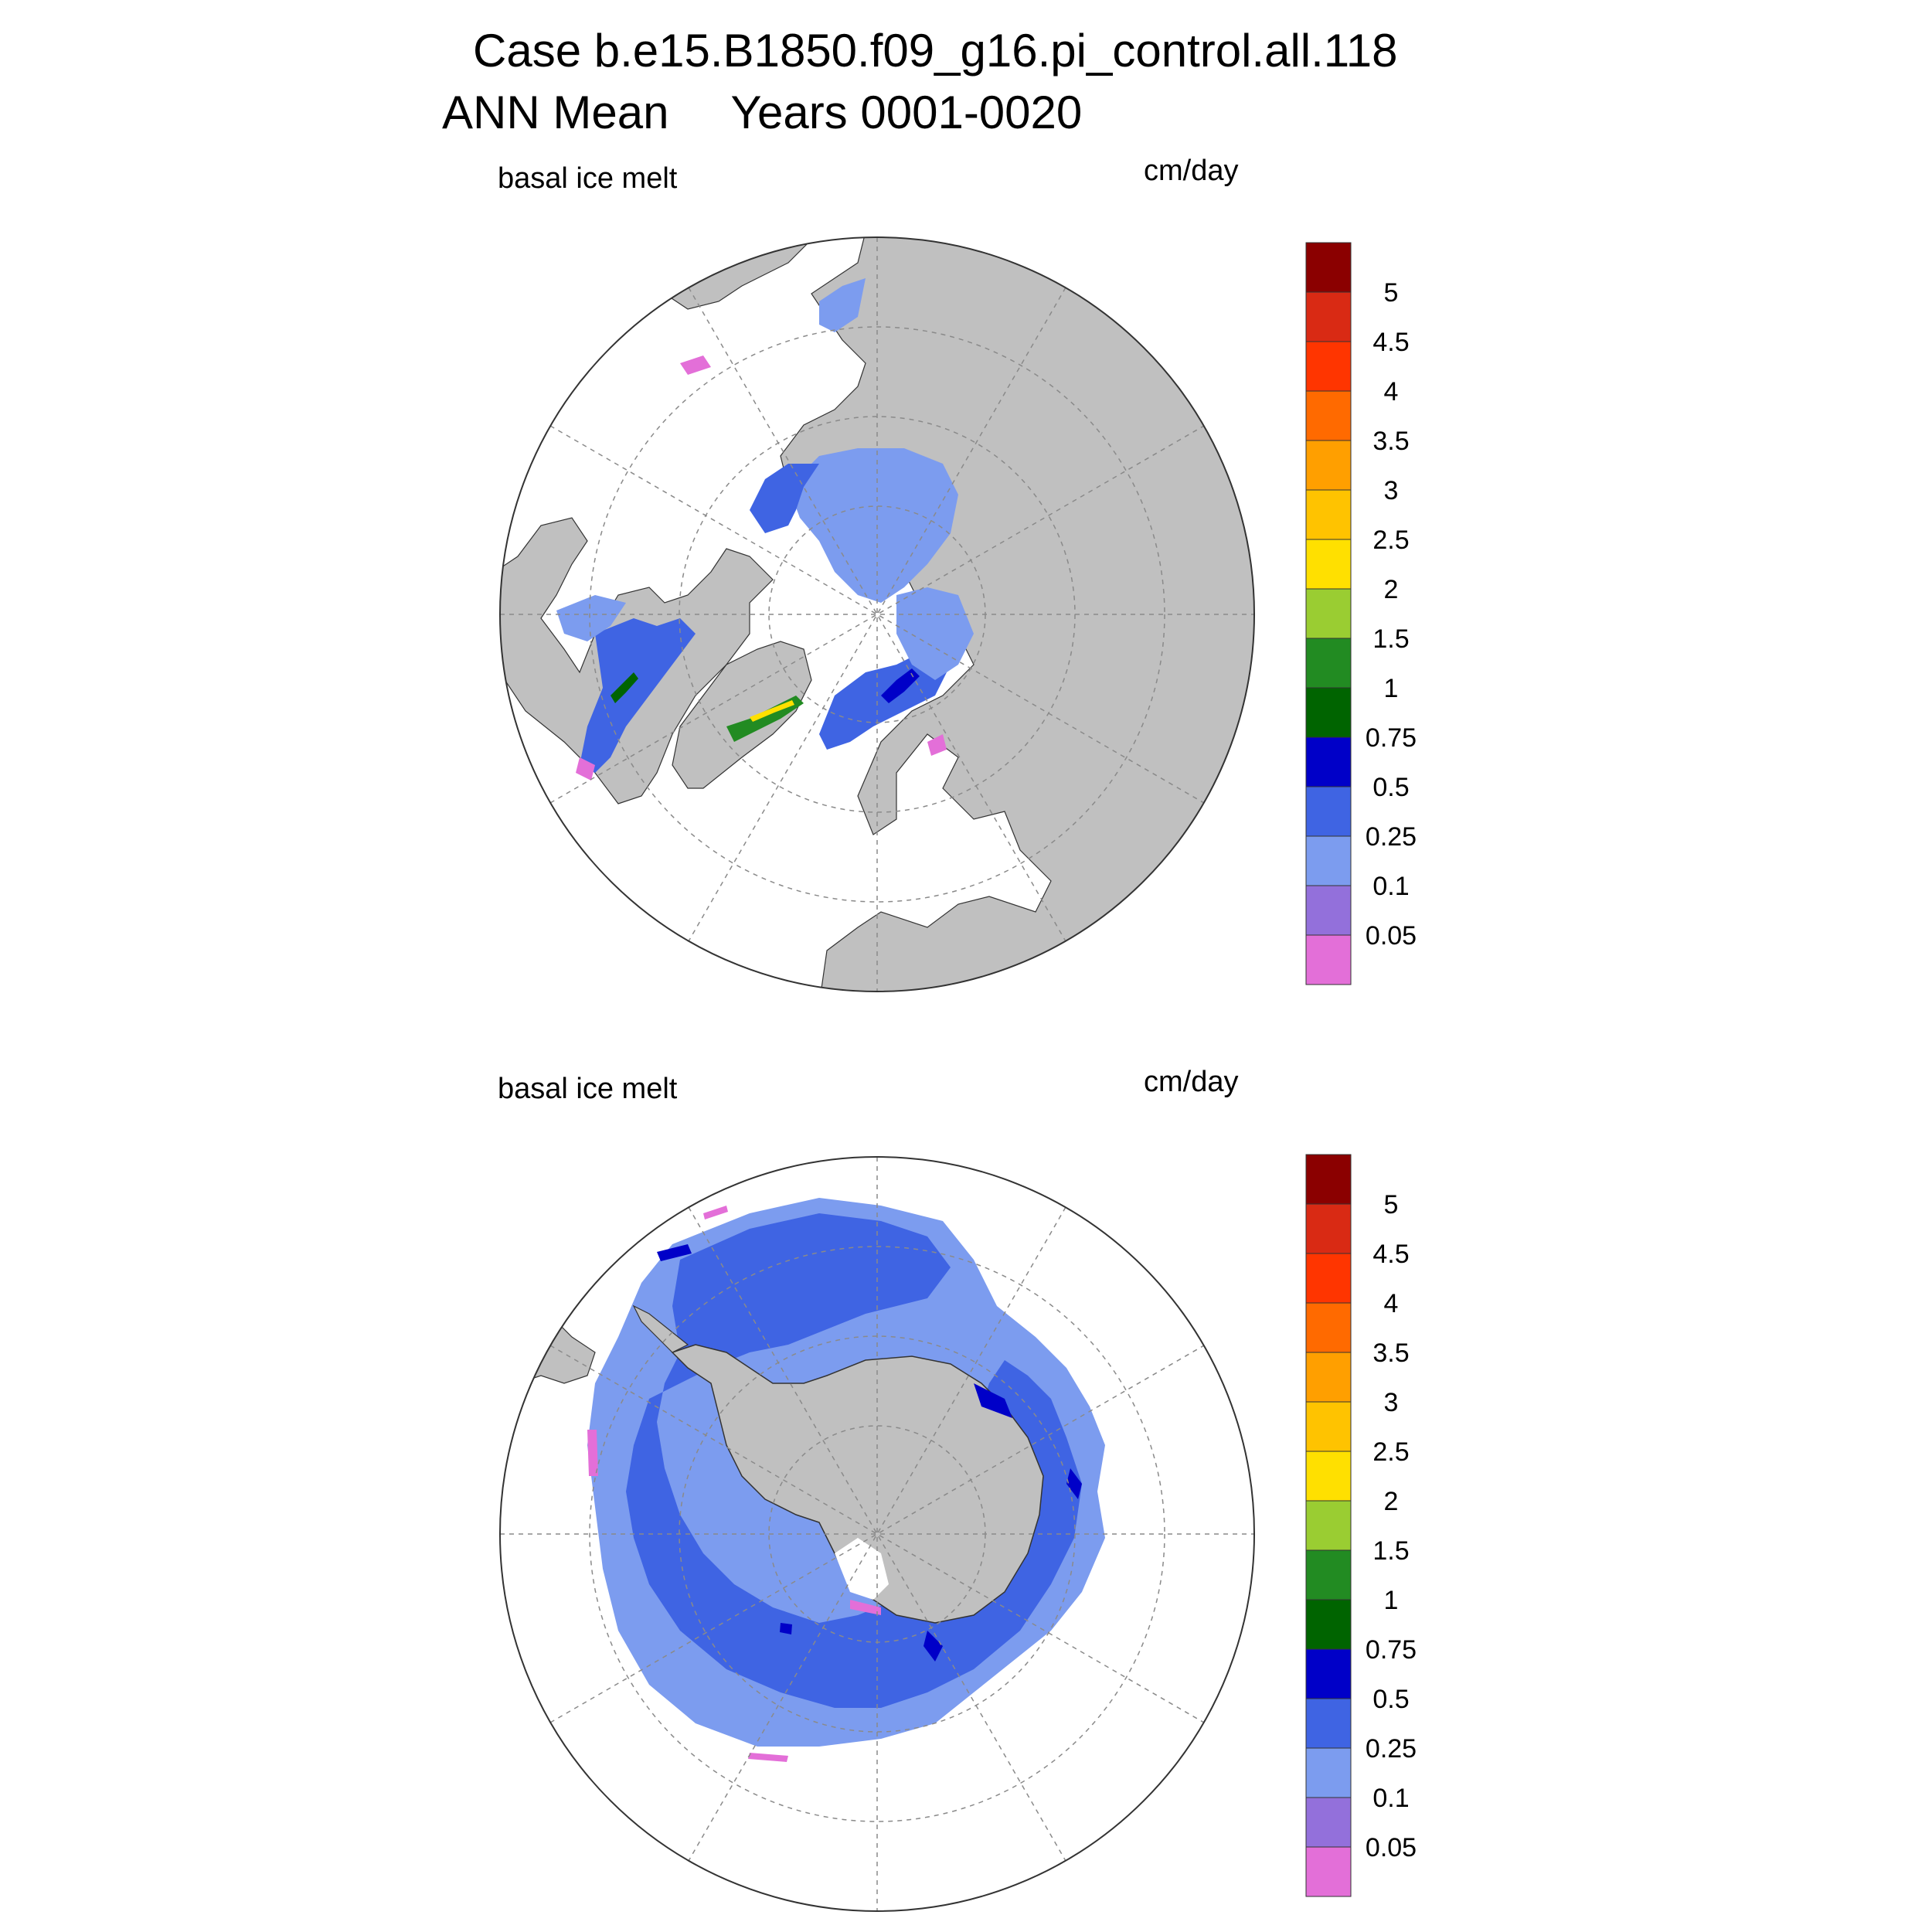  I want to click on south-colorbar-tick-label: 3, so click(1391, 1403).